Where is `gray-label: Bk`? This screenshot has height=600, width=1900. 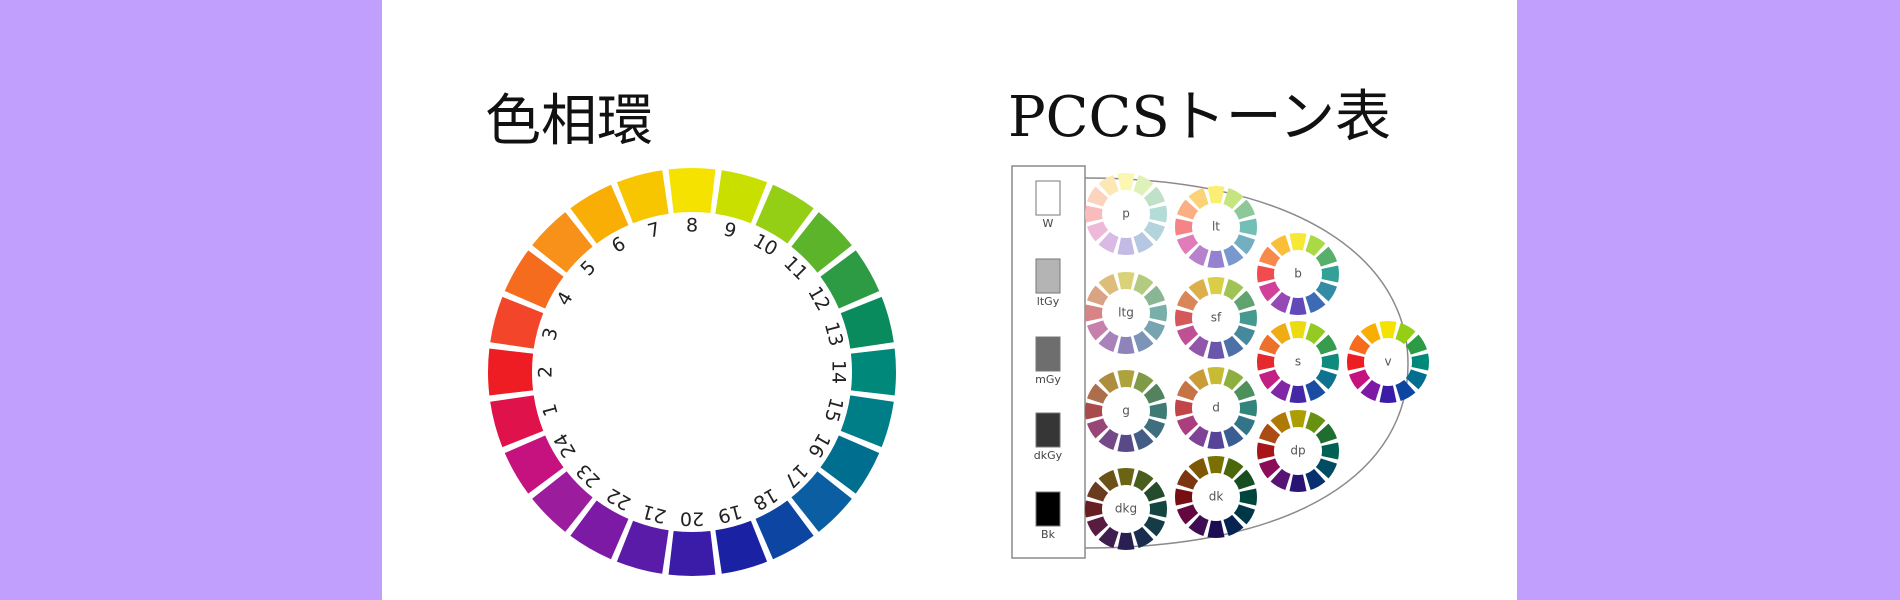 gray-label: Bk is located at coordinates (1048, 534).